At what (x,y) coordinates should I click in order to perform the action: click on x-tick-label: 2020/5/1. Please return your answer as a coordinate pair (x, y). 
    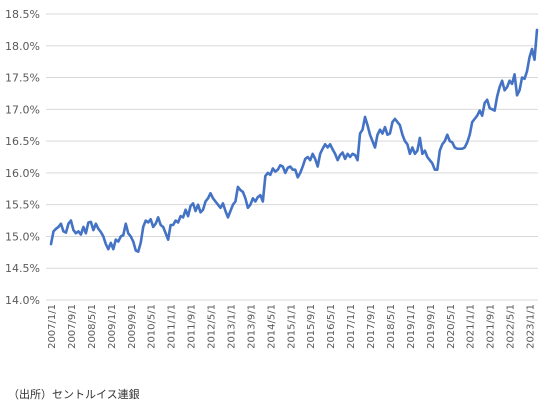
    Looking at the image, I should click on (451, 326).